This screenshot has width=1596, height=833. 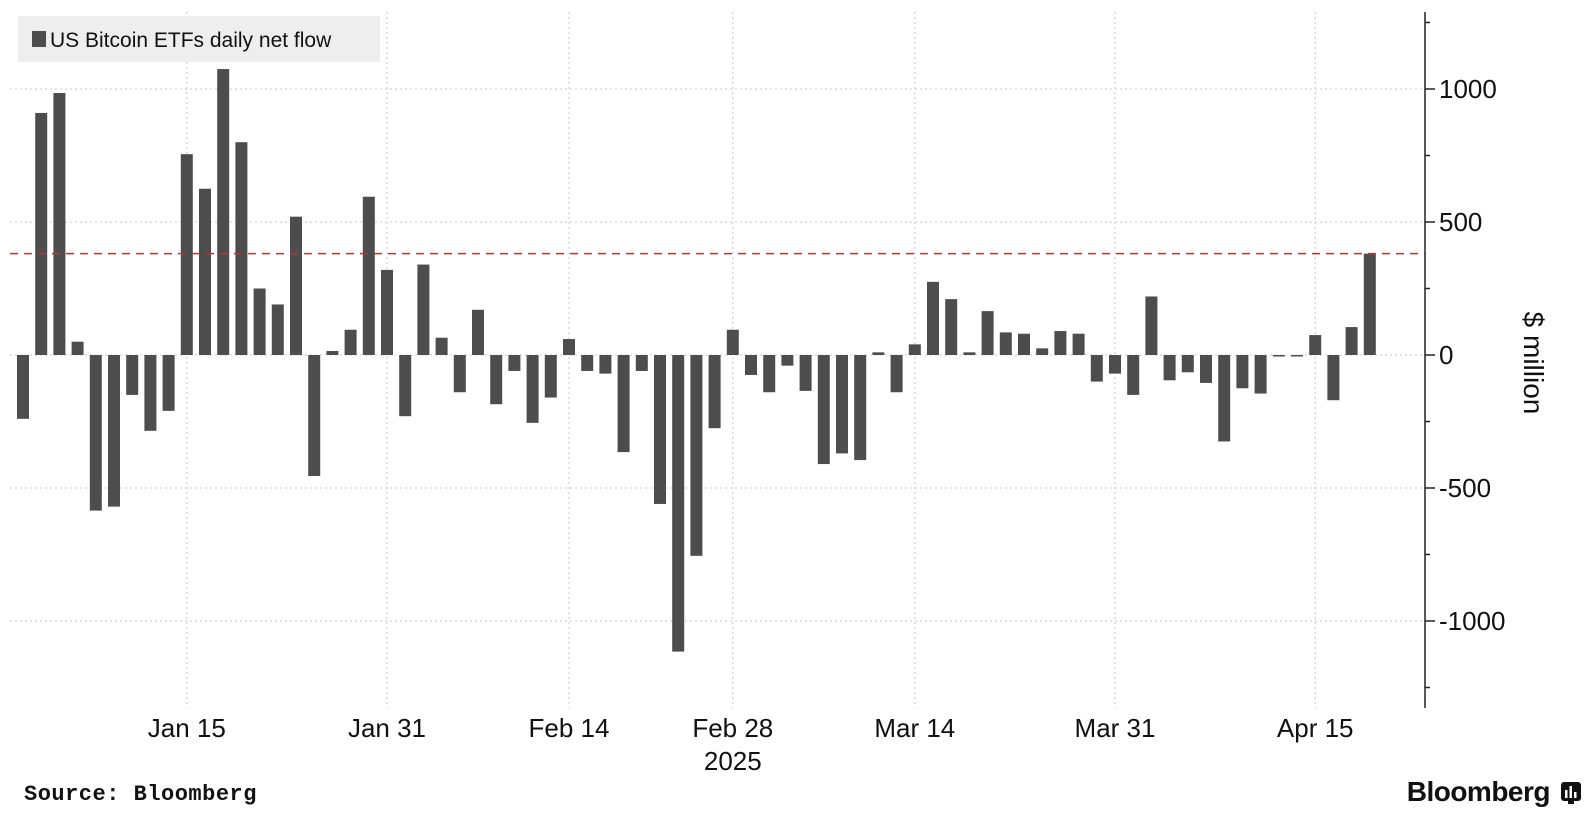 What do you see at coordinates (1446, 355) in the screenshot?
I see `y-tick-label: 0` at bounding box center [1446, 355].